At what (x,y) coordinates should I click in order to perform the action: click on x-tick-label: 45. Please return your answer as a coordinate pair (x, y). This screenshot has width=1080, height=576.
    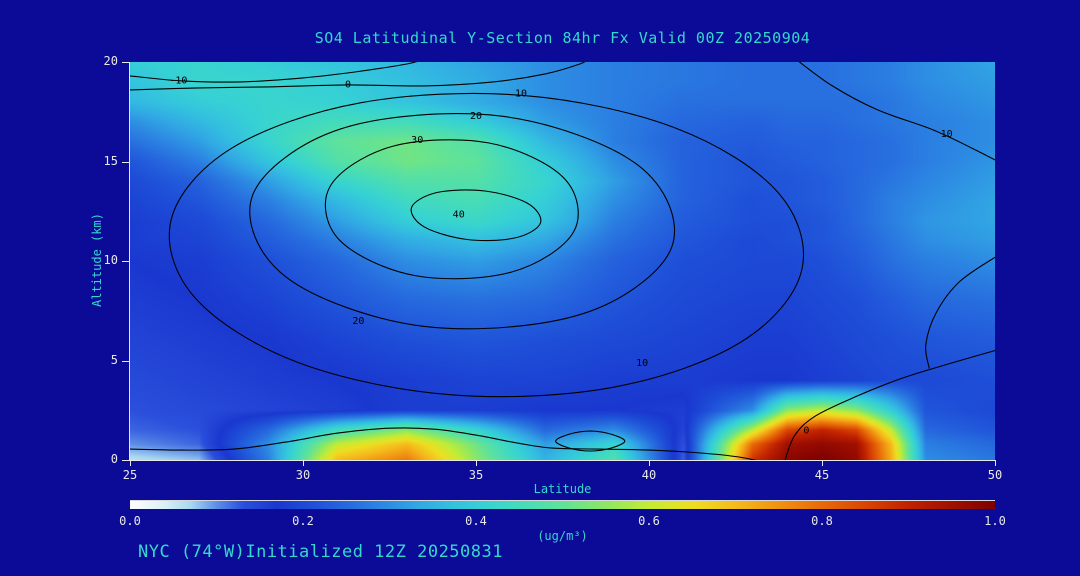
    Looking at the image, I should click on (822, 475).